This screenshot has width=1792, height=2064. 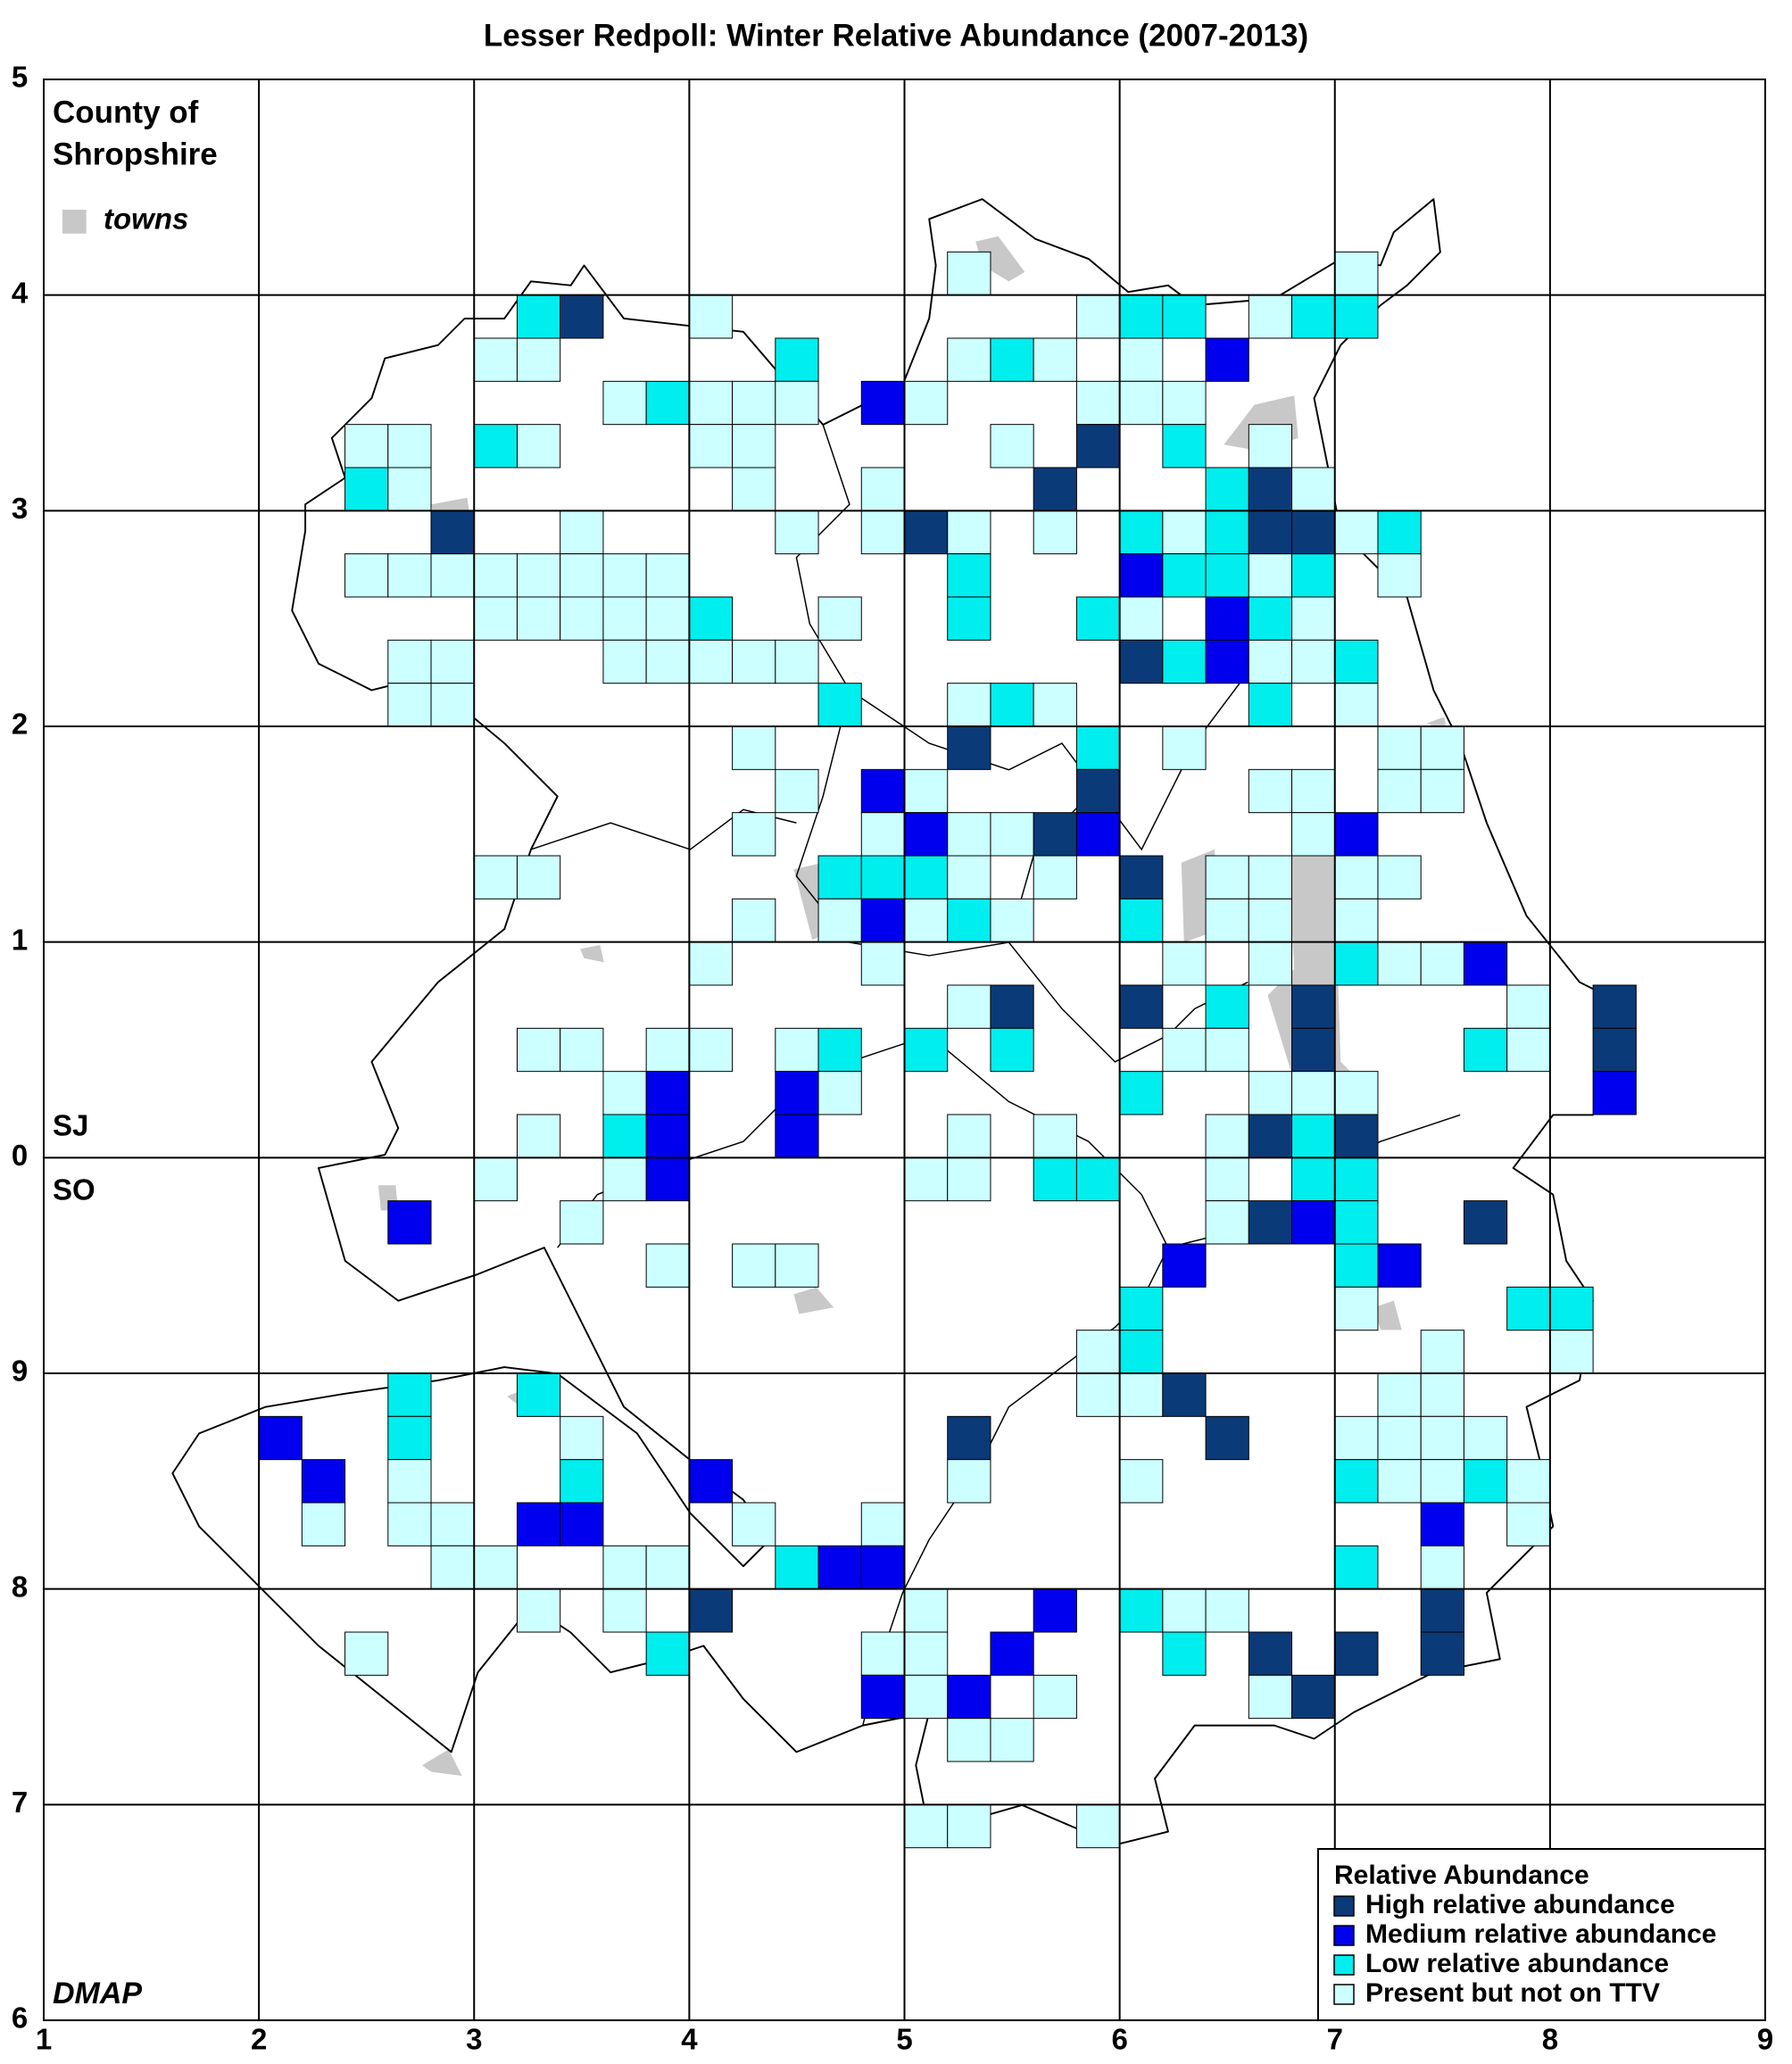 I want to click on x-tick-label: 7, so click(x=1335, y=2040).